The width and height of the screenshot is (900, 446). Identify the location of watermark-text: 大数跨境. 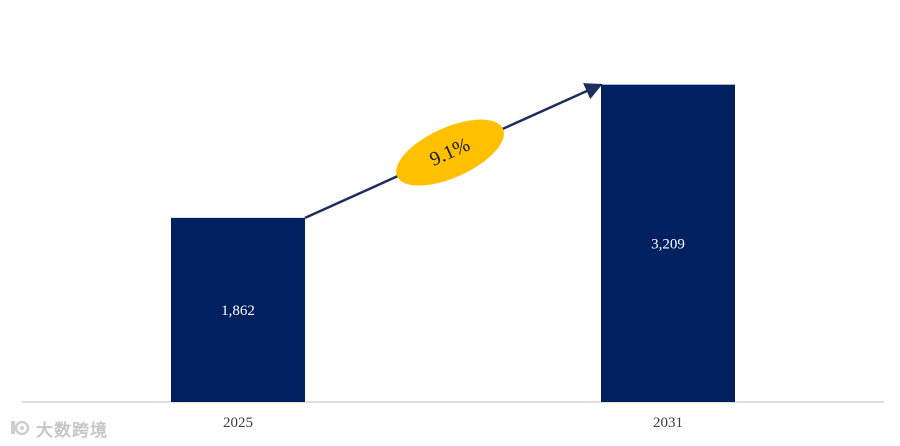
(72, 430).